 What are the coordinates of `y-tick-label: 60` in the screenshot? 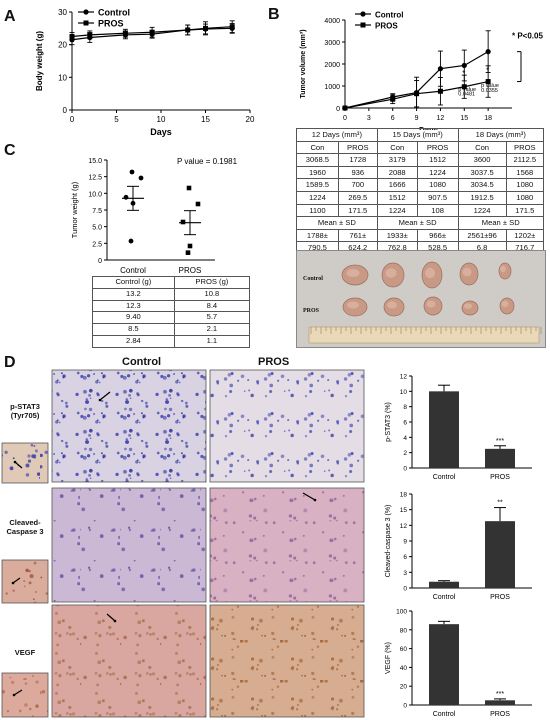 It's located at (404, 649).